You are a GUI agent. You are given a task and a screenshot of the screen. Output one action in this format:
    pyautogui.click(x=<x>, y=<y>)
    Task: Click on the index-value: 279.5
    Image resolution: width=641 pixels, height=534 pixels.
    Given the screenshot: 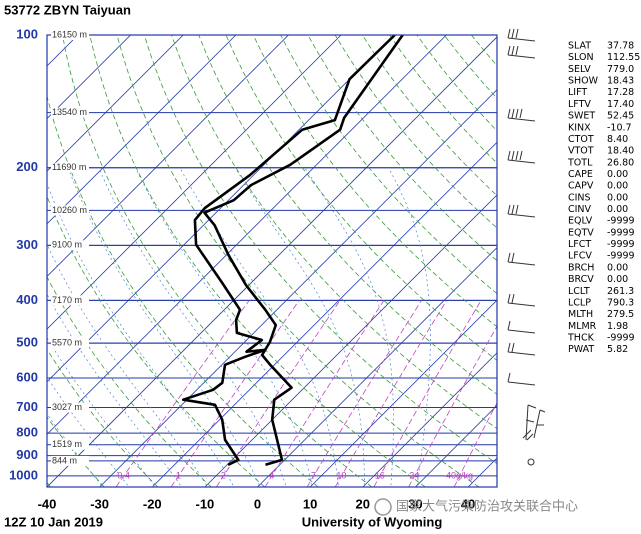 What is the action you would take?
    pyautogui.click(x=620, y=314)
    